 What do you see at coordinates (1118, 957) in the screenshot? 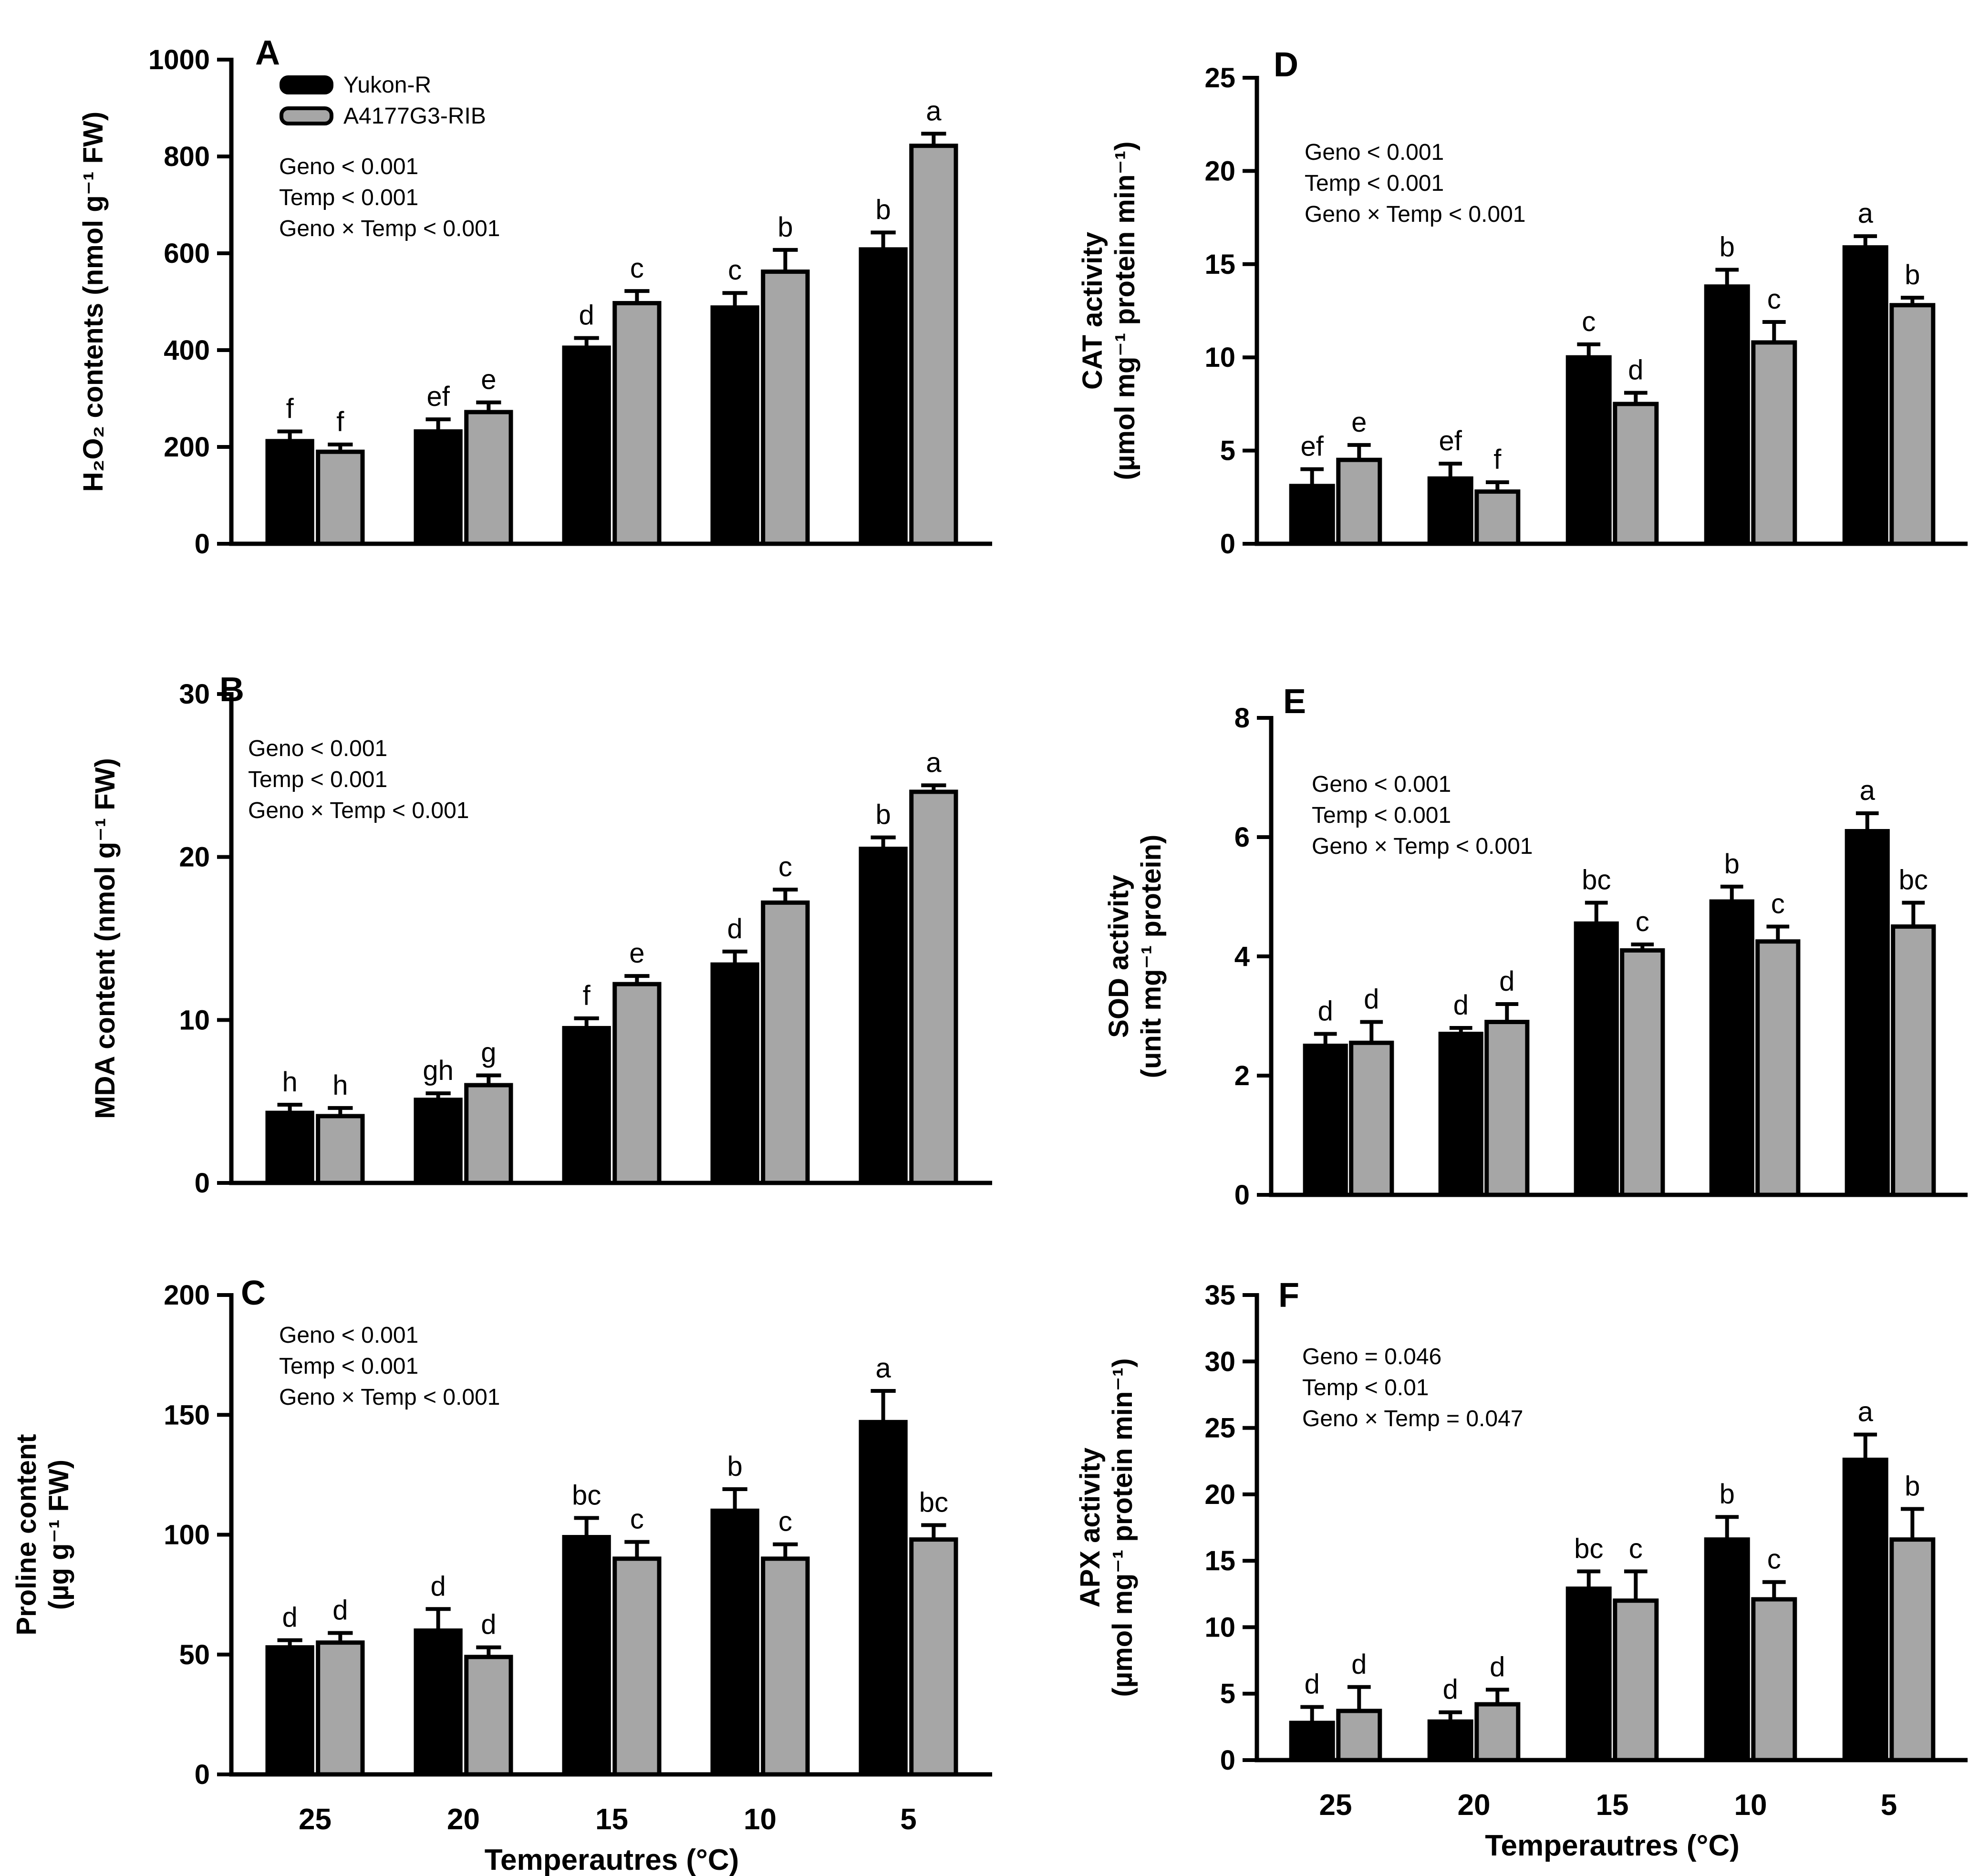
I see `y-axis-label-line: SOD activity` at bounding box center [1118, 957].